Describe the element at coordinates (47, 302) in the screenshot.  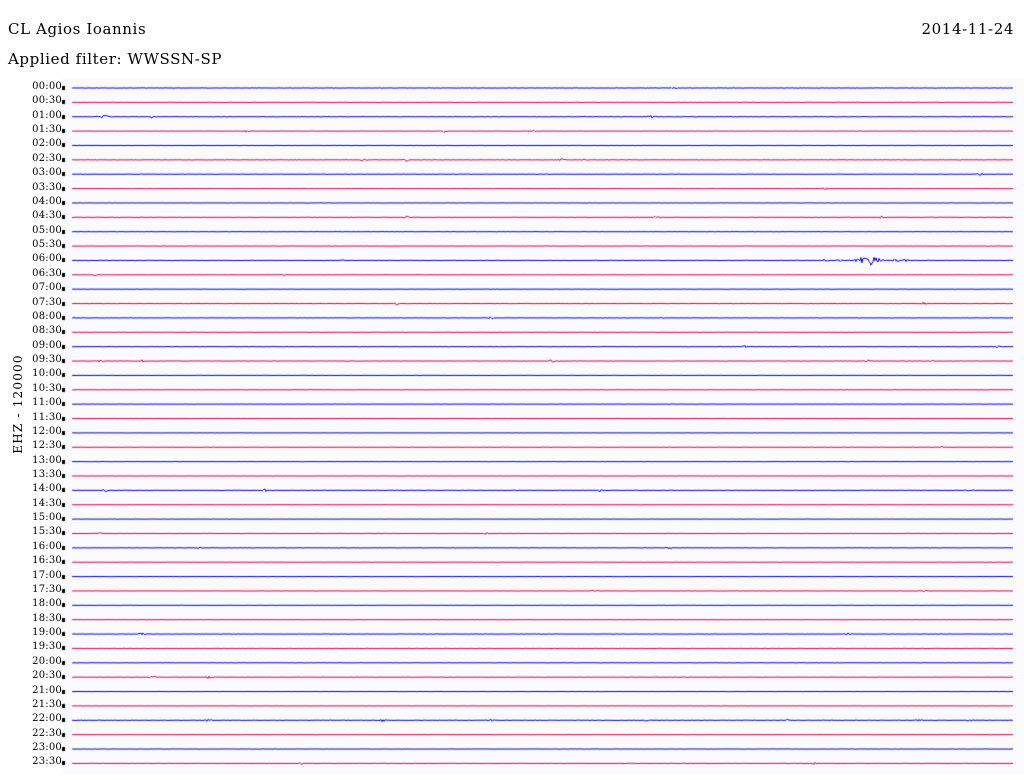
I see `time-axis-label: 07:30` at that location.